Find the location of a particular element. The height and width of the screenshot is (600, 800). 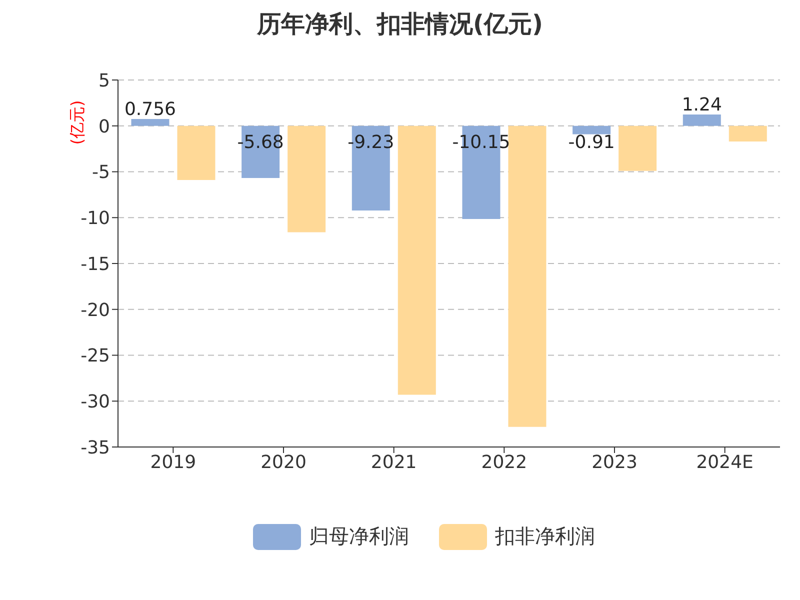

chart-title: 历年净利、扣非情况(亿元) is located at coordinates (400, 24).